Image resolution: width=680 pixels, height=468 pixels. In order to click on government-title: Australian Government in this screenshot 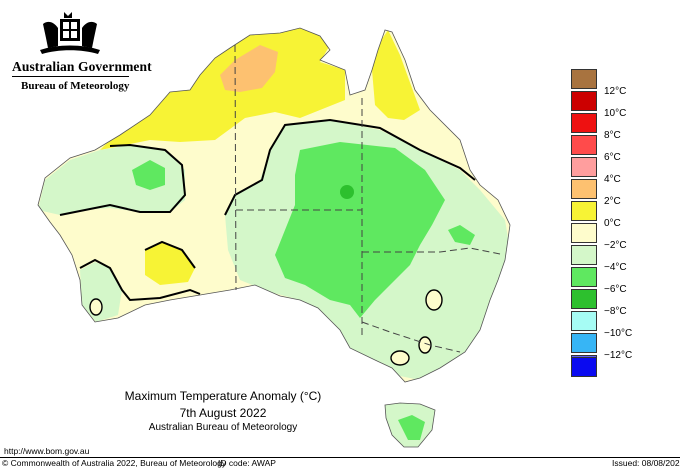, I will do `click(82, 66)`.